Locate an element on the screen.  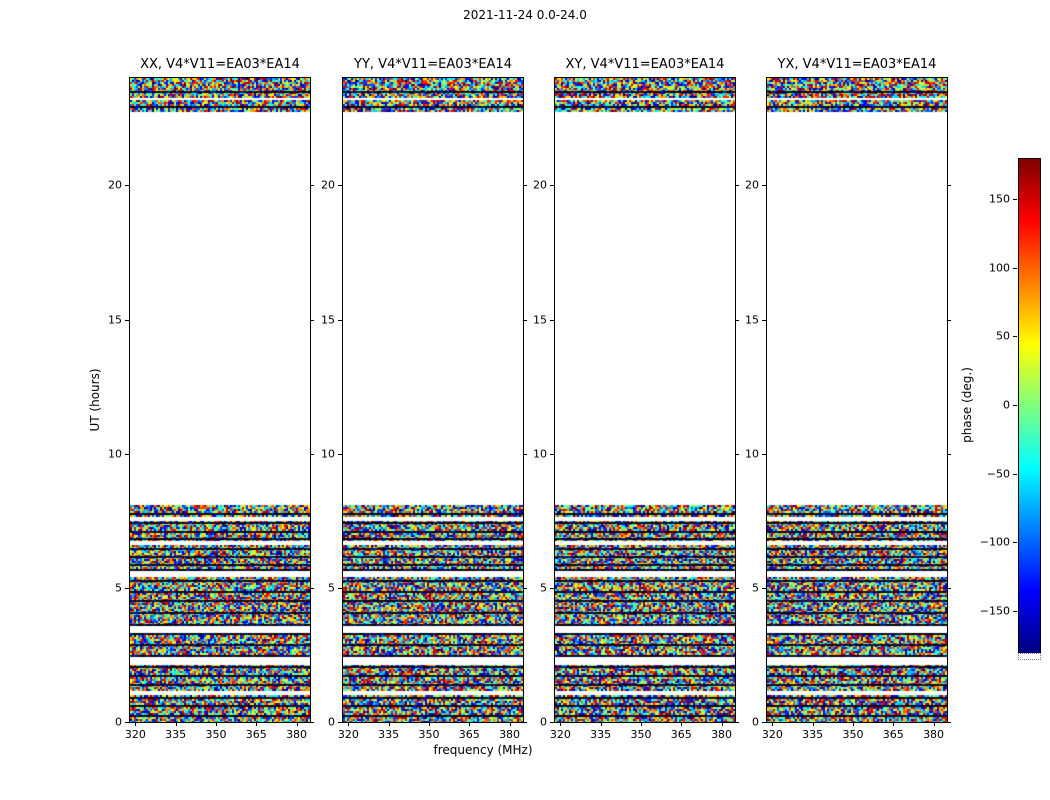
heatmap-yx is located at coordinates (857, 400).